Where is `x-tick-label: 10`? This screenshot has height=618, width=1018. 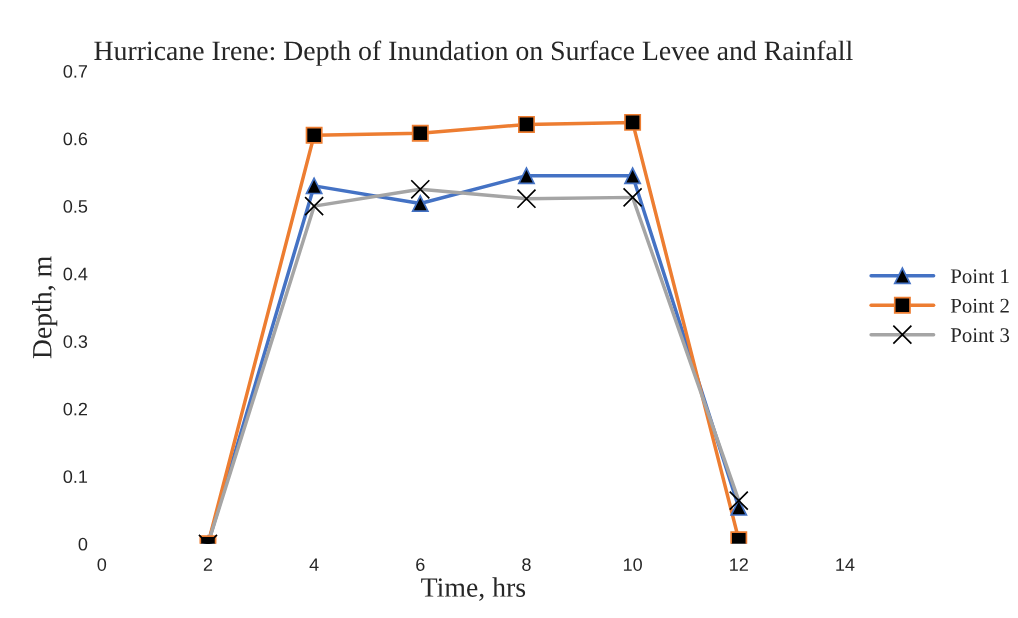
x-tick-label: 10 is located at coordinates (632, 564).